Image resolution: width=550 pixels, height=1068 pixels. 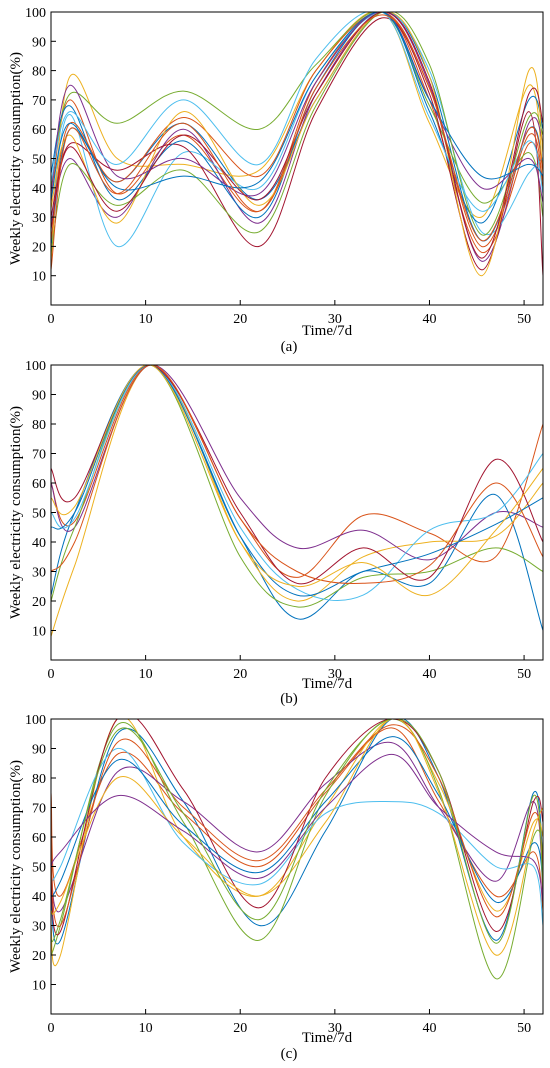 What do you see at coordinates (289, 1054) in the screenshot?
I see `panel-caption: (c)` at bounding box center [289, 1054].